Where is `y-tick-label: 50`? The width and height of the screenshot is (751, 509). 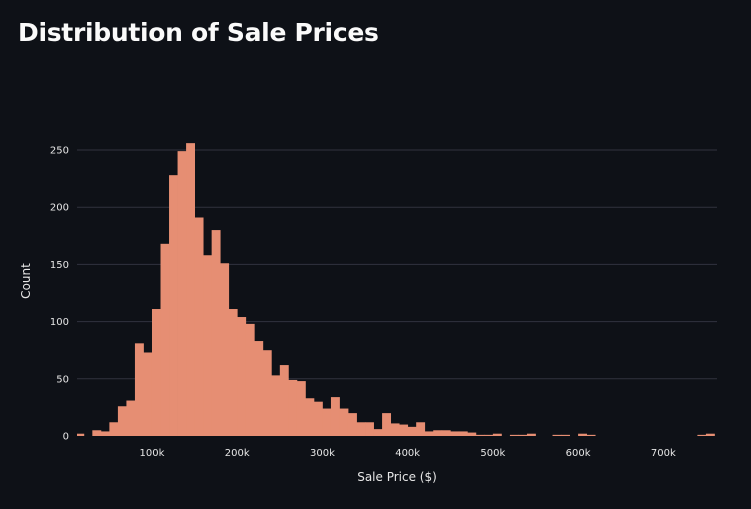
y-tick-label: 50 is located at coordinates (62, 379).